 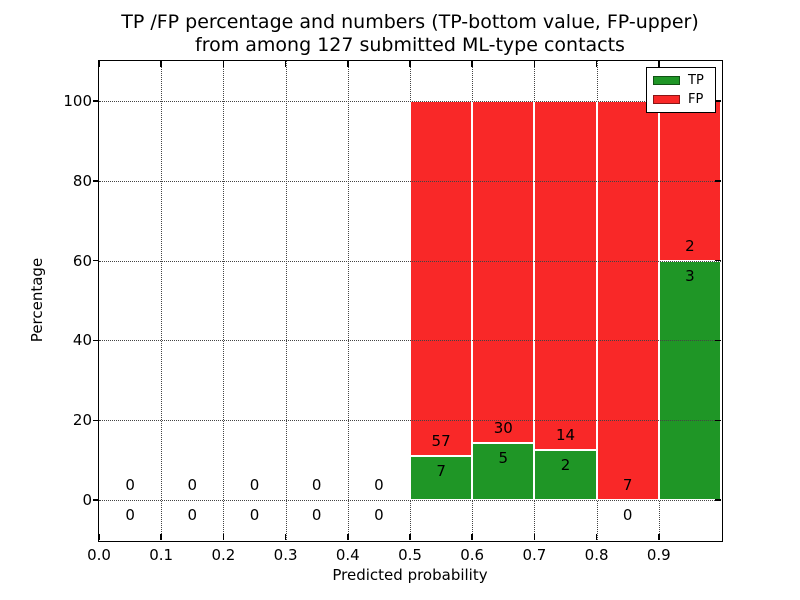 I want to click on bar-count-label-tp: 7, so click(x=441, y=471).